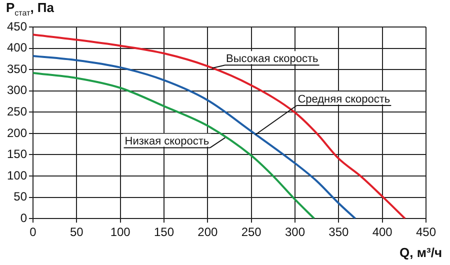  I want to click on y-tick-label: 50, so click(21, 197).